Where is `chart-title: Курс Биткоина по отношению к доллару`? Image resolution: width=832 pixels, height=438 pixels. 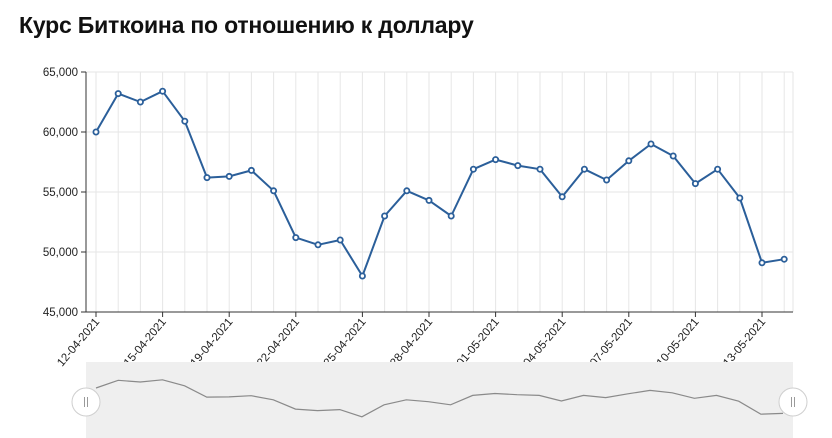 chart-title: Курс Биткоина по отношению к доллару is located at coordinates (246, 25).